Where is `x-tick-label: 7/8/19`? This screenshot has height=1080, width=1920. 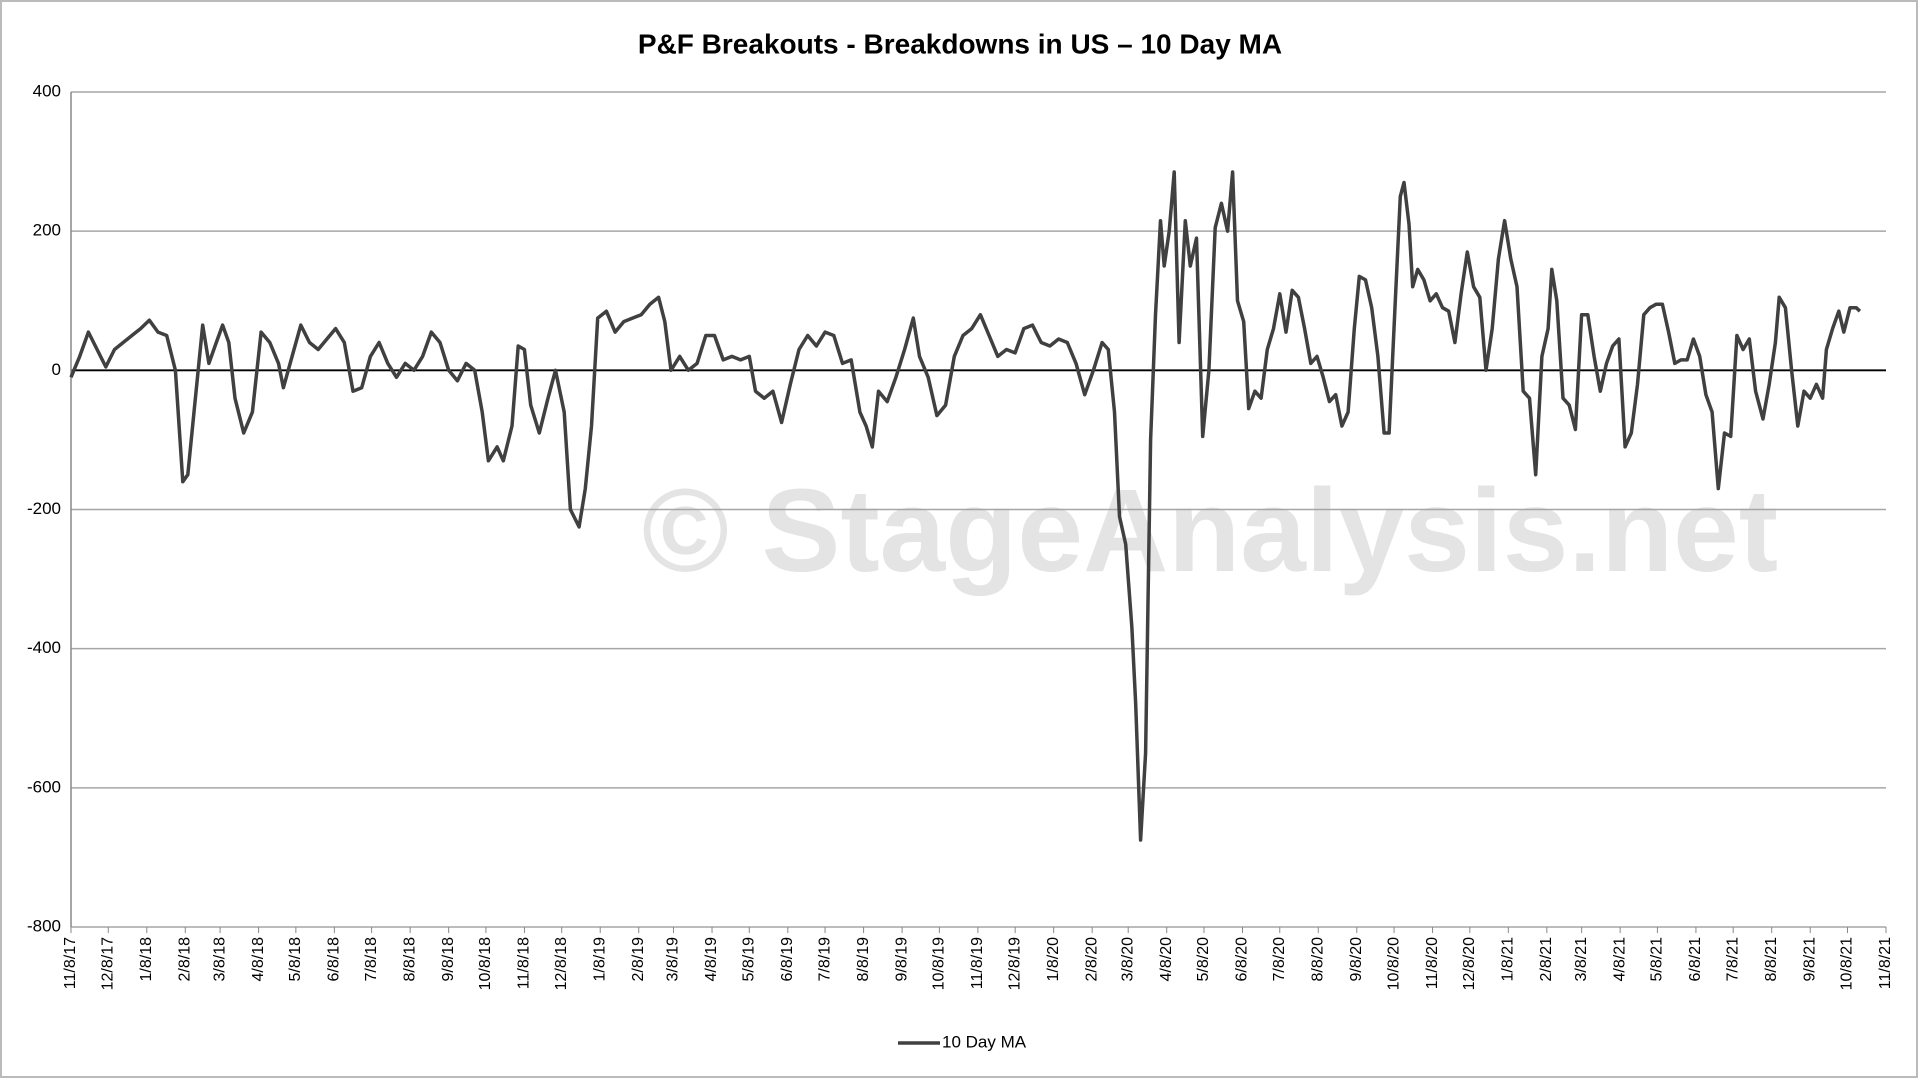 x-tick-label: 7/8/19 is located at coordinates (824, 959).